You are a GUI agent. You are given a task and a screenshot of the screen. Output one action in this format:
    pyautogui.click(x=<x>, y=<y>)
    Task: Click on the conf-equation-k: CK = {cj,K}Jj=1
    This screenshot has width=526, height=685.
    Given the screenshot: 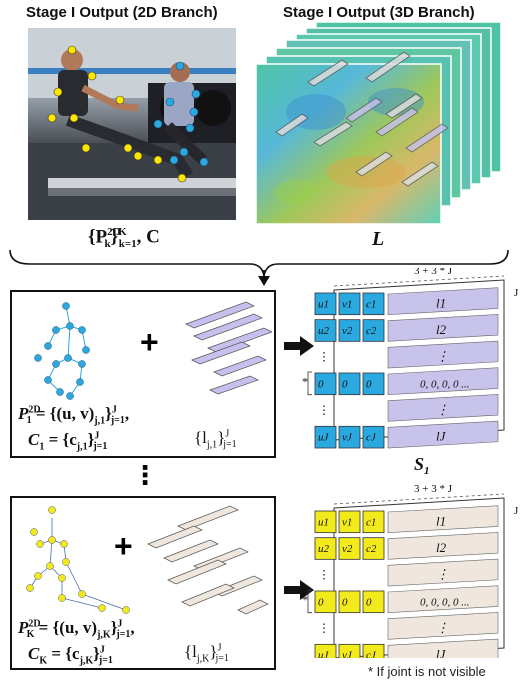 What is the action you would take?
    pyautogui.click(x=70, y=655)
    